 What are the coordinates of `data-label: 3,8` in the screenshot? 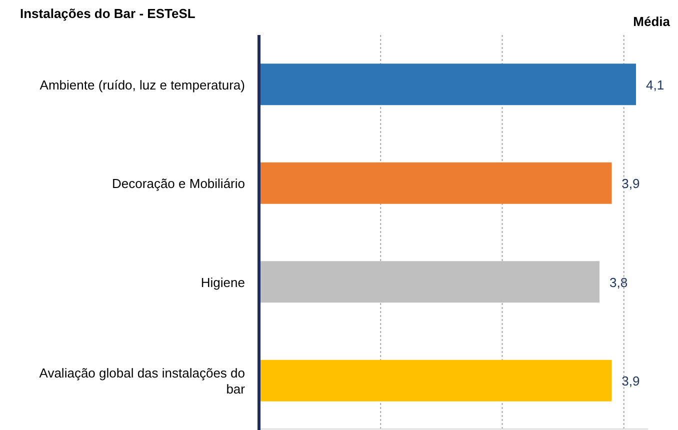 It's located at (619, 282).